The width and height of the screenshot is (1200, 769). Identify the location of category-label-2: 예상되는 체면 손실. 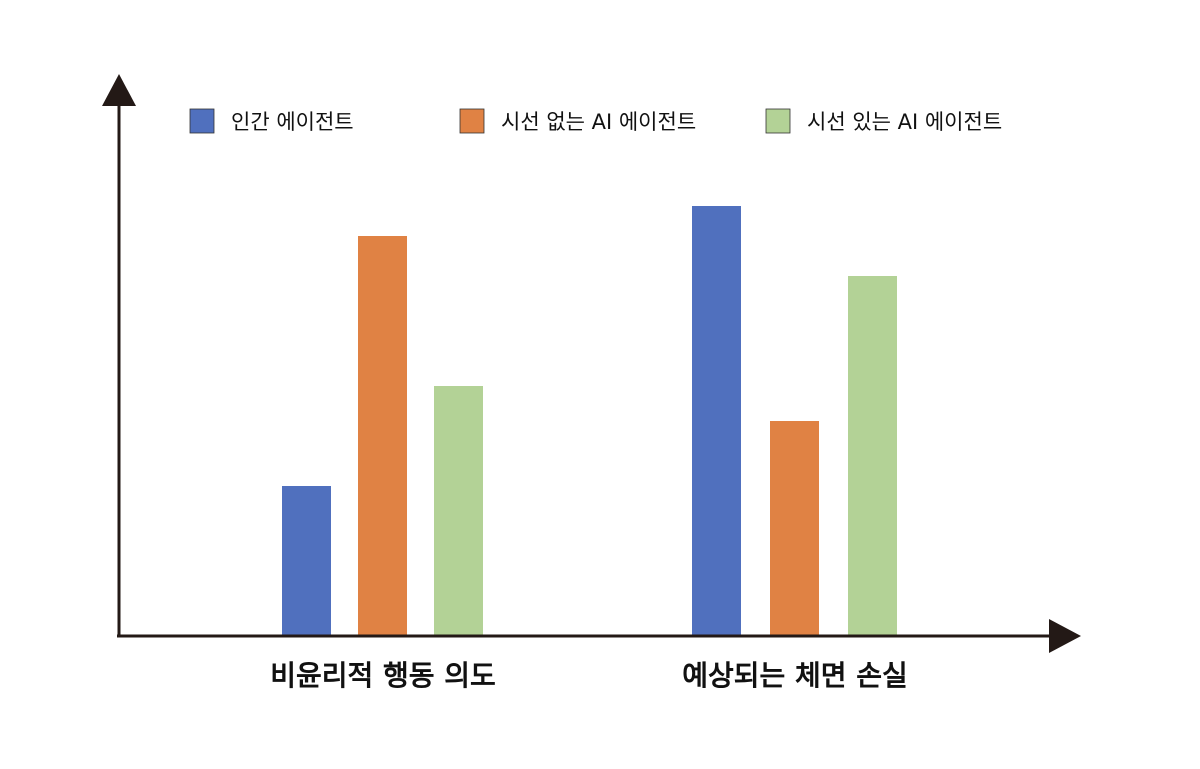
(795, 675).